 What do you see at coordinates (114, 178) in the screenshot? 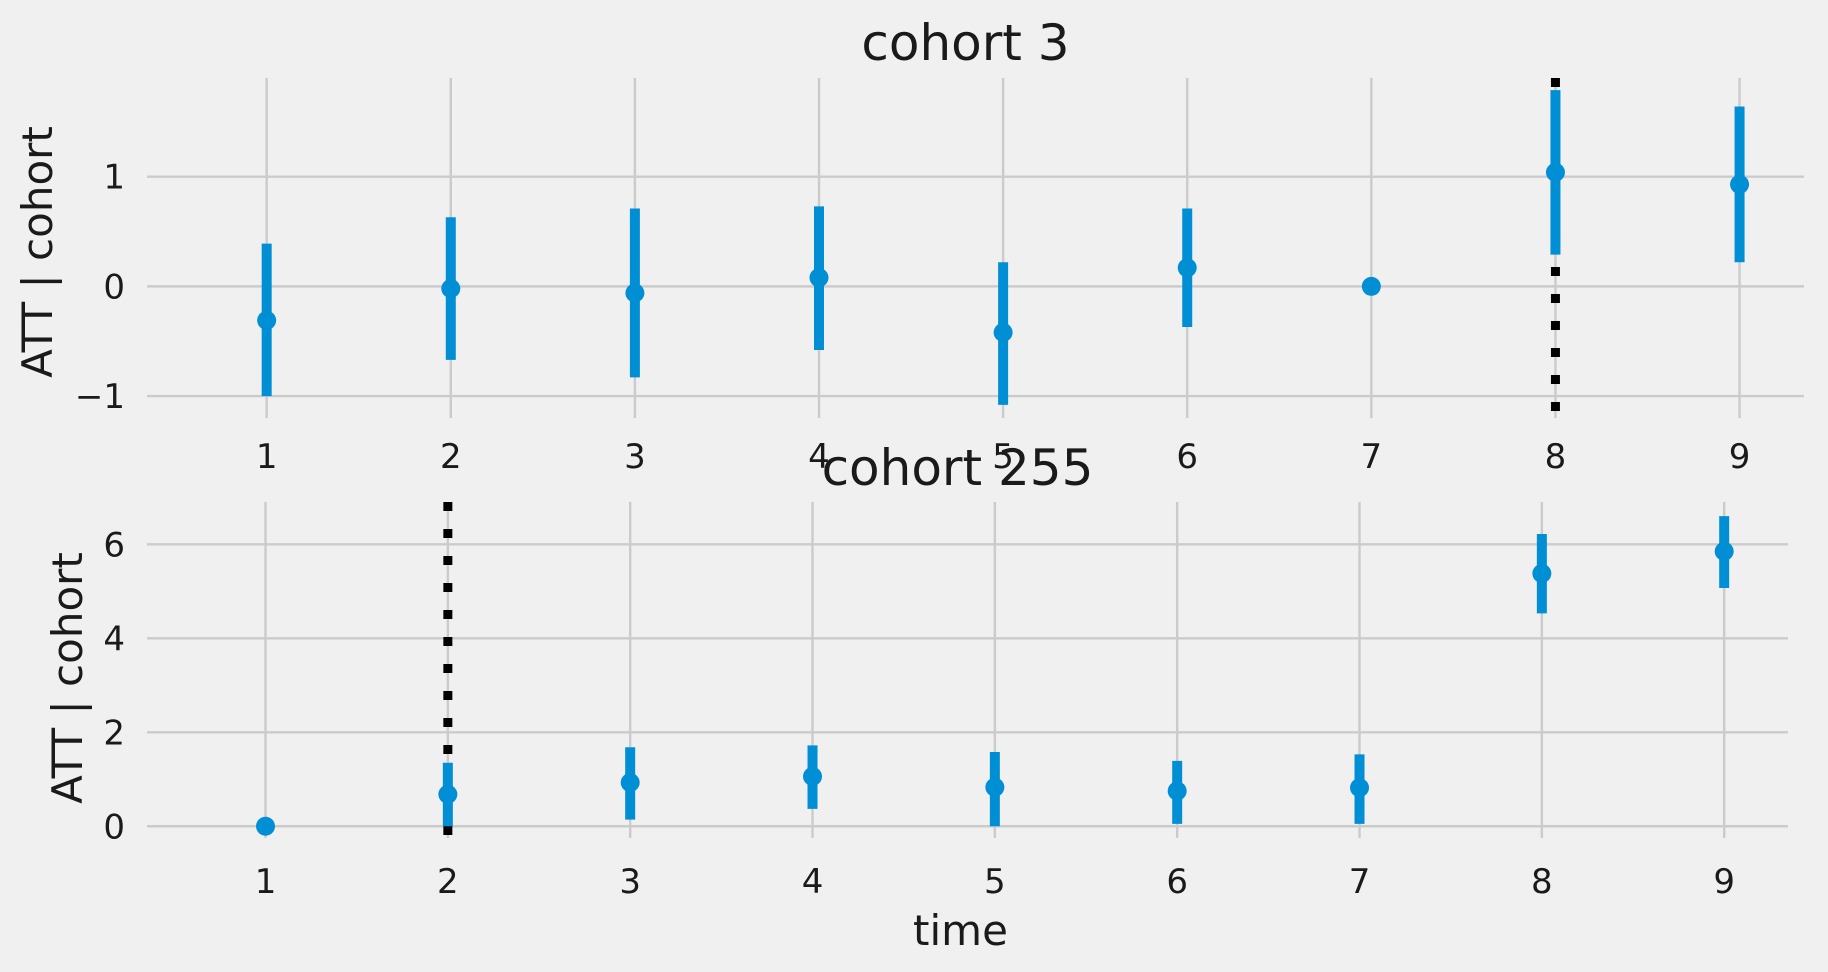
I see `y-tick-label: 1` at bounding box center [114, 178].